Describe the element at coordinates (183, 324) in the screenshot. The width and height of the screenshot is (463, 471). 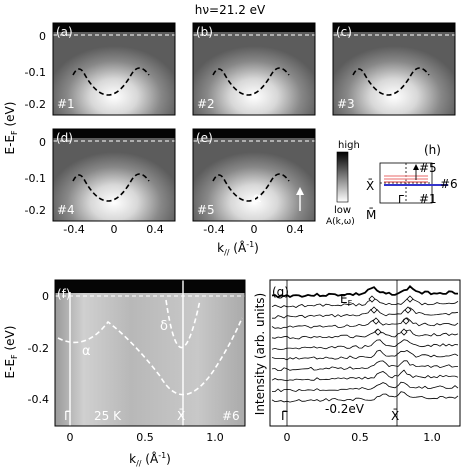
I see `f-band-delta` at that location.